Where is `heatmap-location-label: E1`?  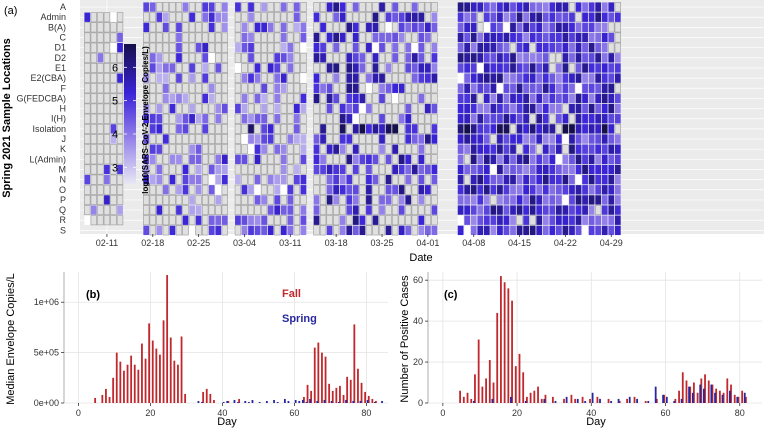 heatmap-location-label: E1 is located at coordinates (60, 68).